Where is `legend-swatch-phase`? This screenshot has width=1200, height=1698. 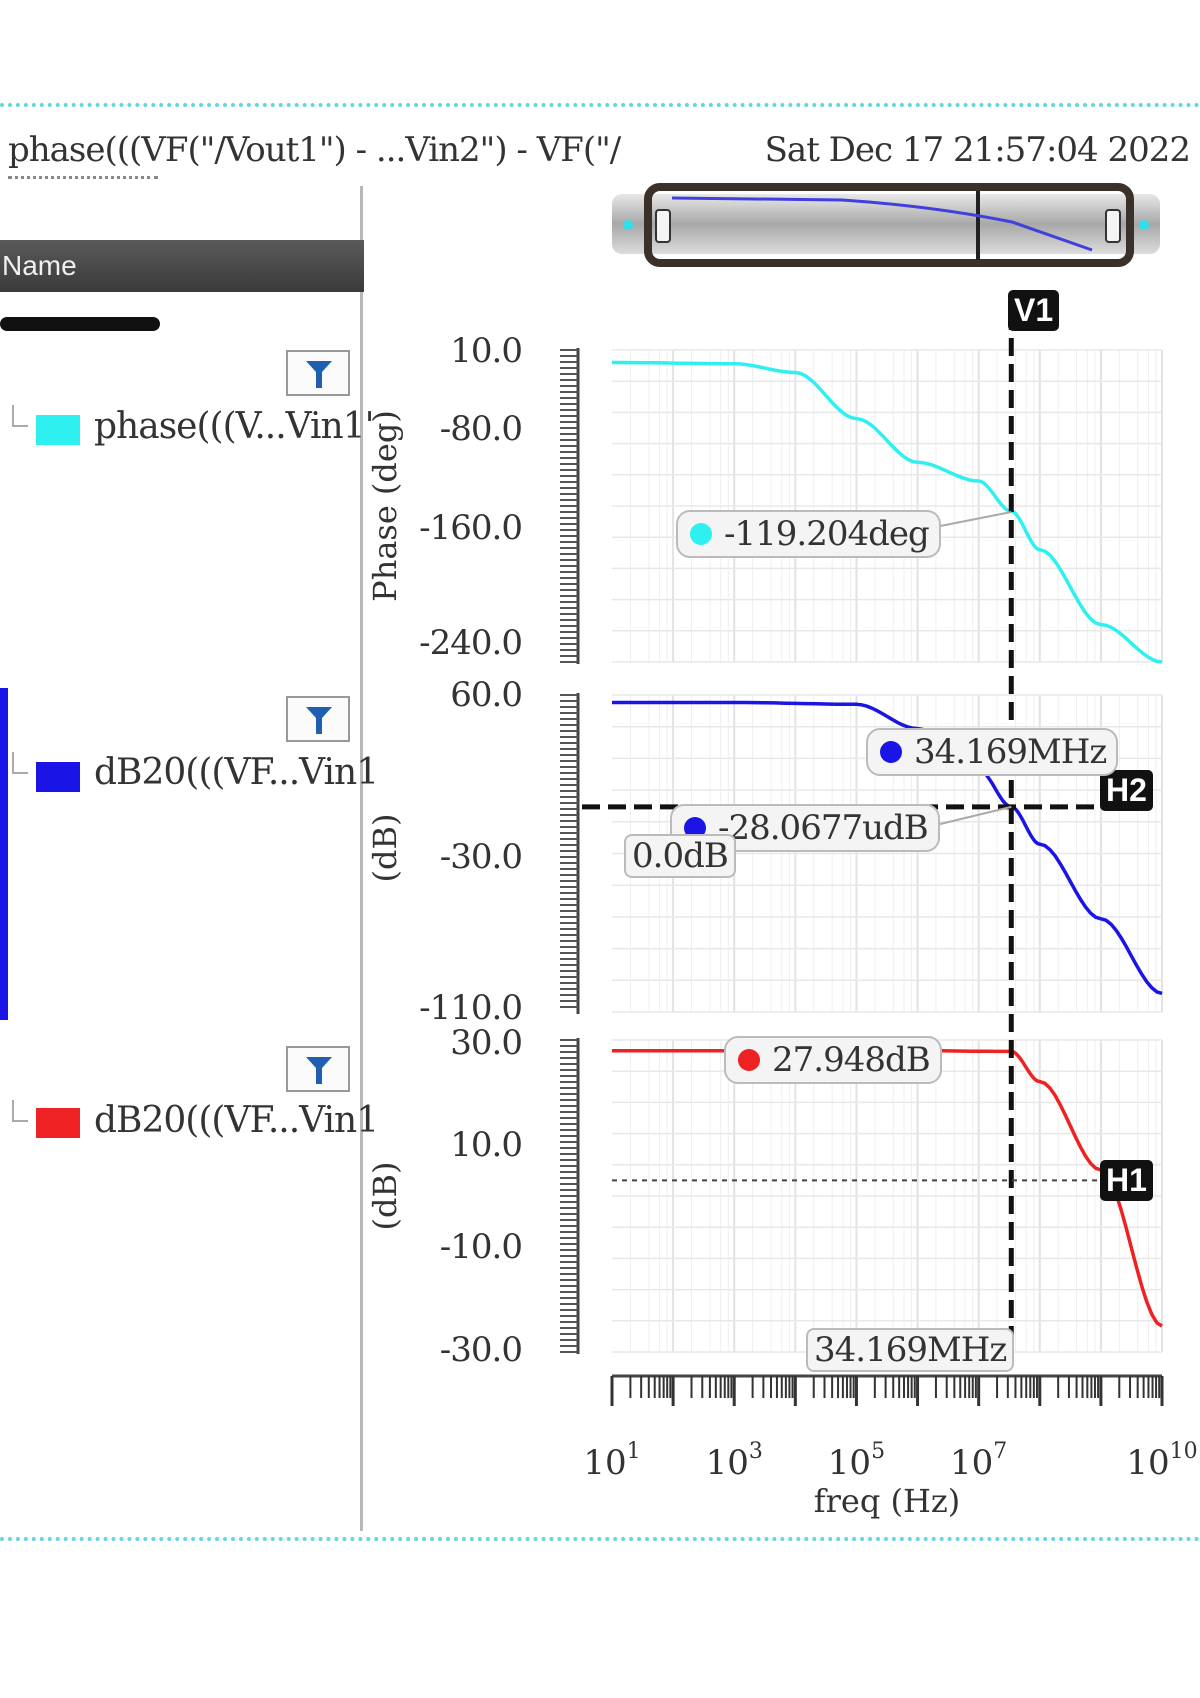
legend-swatch-phase is located at coordinates (58, 430).